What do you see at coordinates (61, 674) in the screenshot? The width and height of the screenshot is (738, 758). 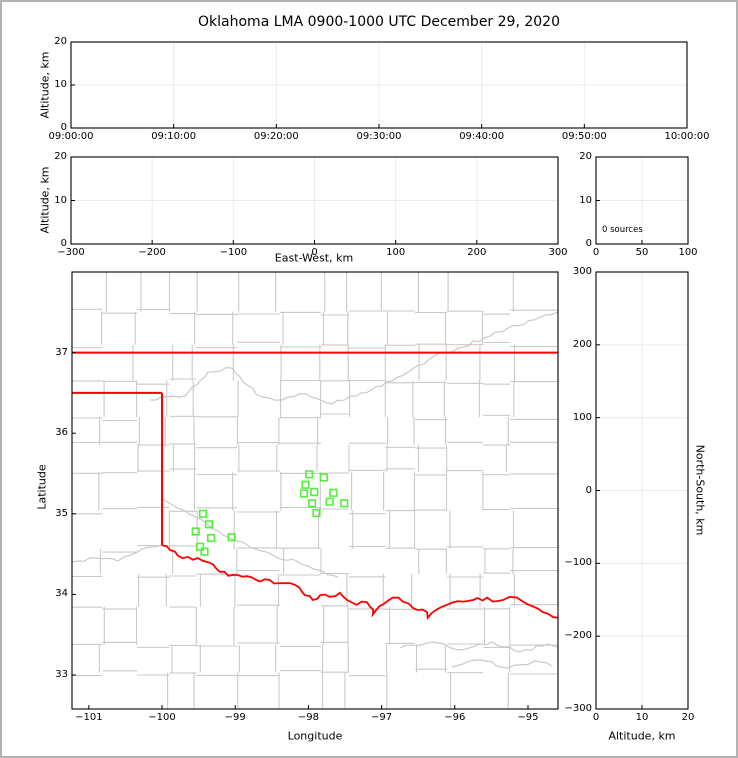 I see `tick-label: 33` at bounding box center [61, 674].